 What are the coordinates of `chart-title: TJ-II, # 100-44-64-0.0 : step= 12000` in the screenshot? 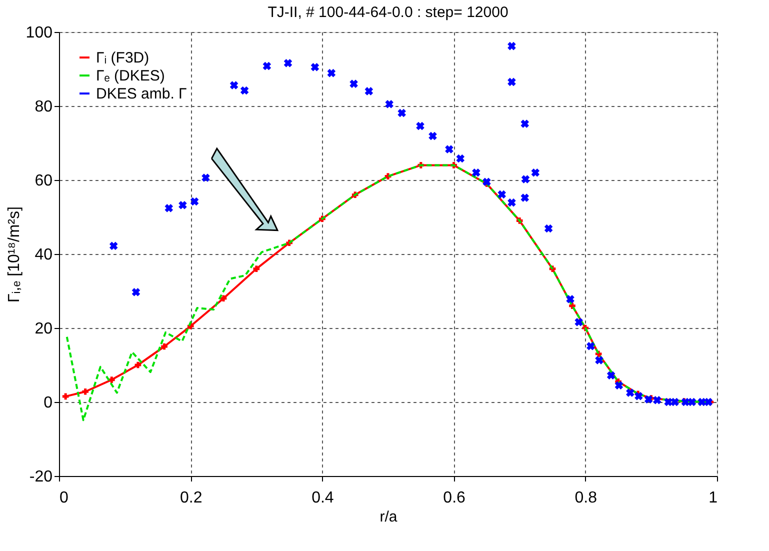 It's located at (388, 12).